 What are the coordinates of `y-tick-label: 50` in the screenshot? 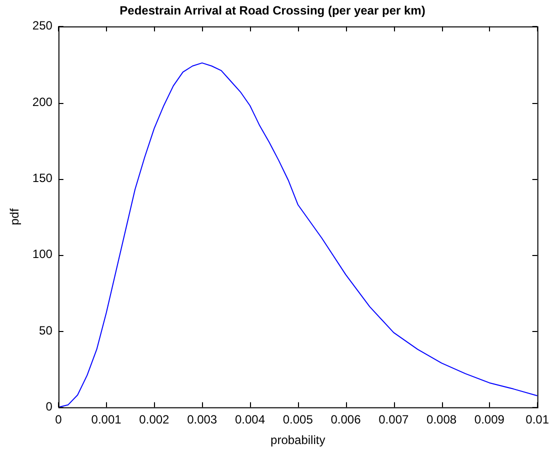 It's located at (46, 330).